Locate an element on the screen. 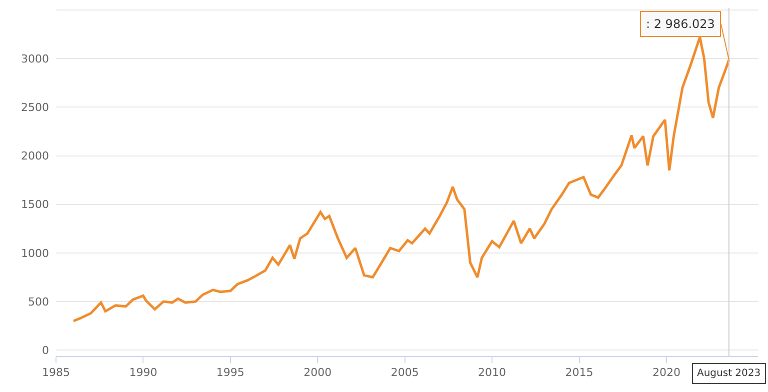 The image size is (768, 392). y-tick-label: 500 is located at coordinates (38, 301).